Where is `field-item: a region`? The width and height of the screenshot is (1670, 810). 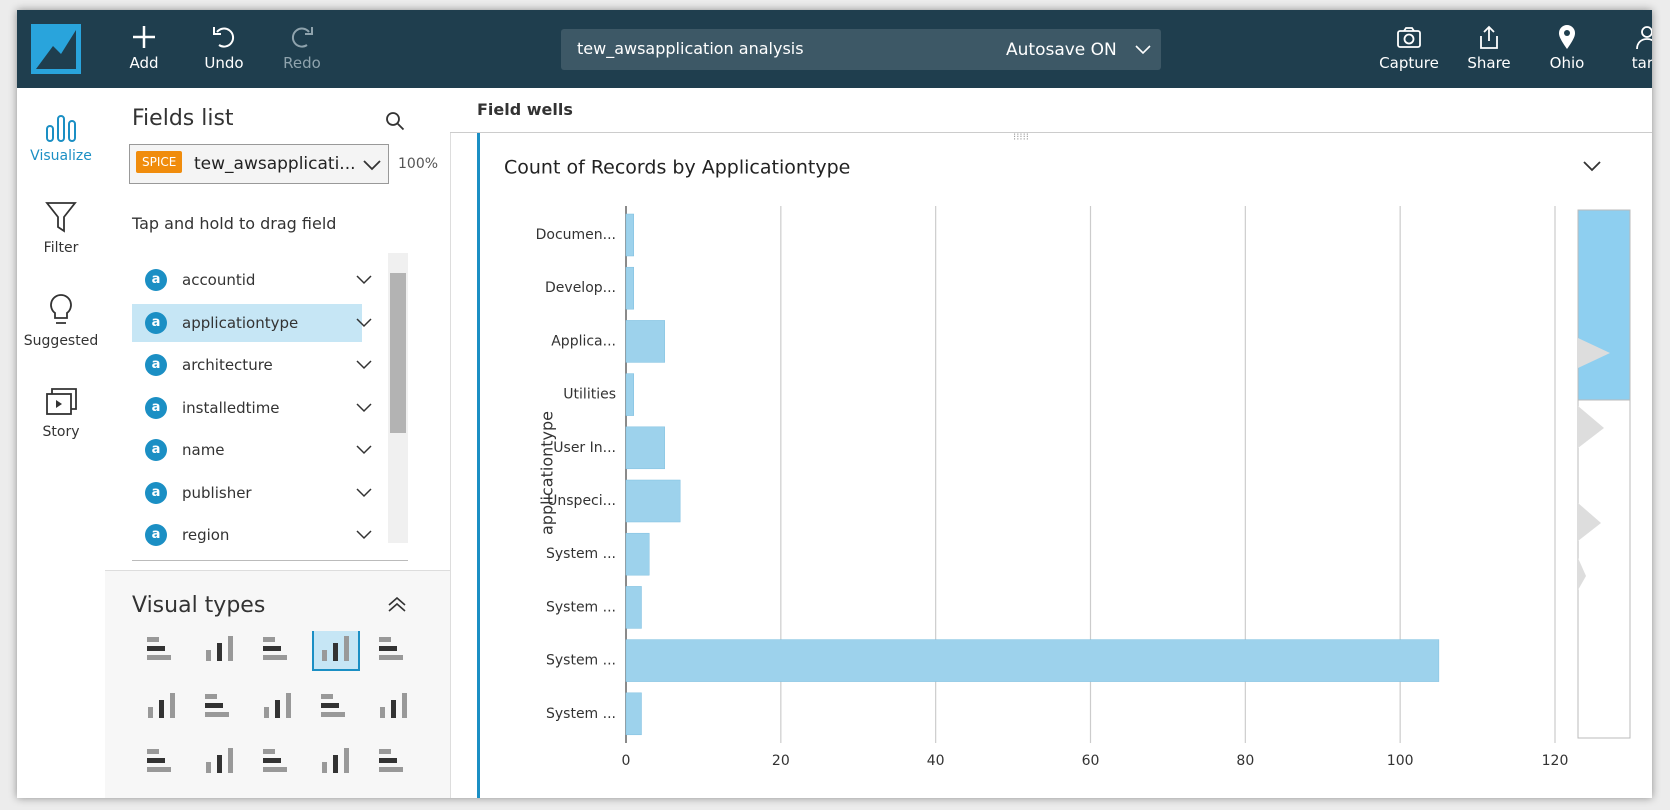 field-item: a region is located at coordinates (252, 535).